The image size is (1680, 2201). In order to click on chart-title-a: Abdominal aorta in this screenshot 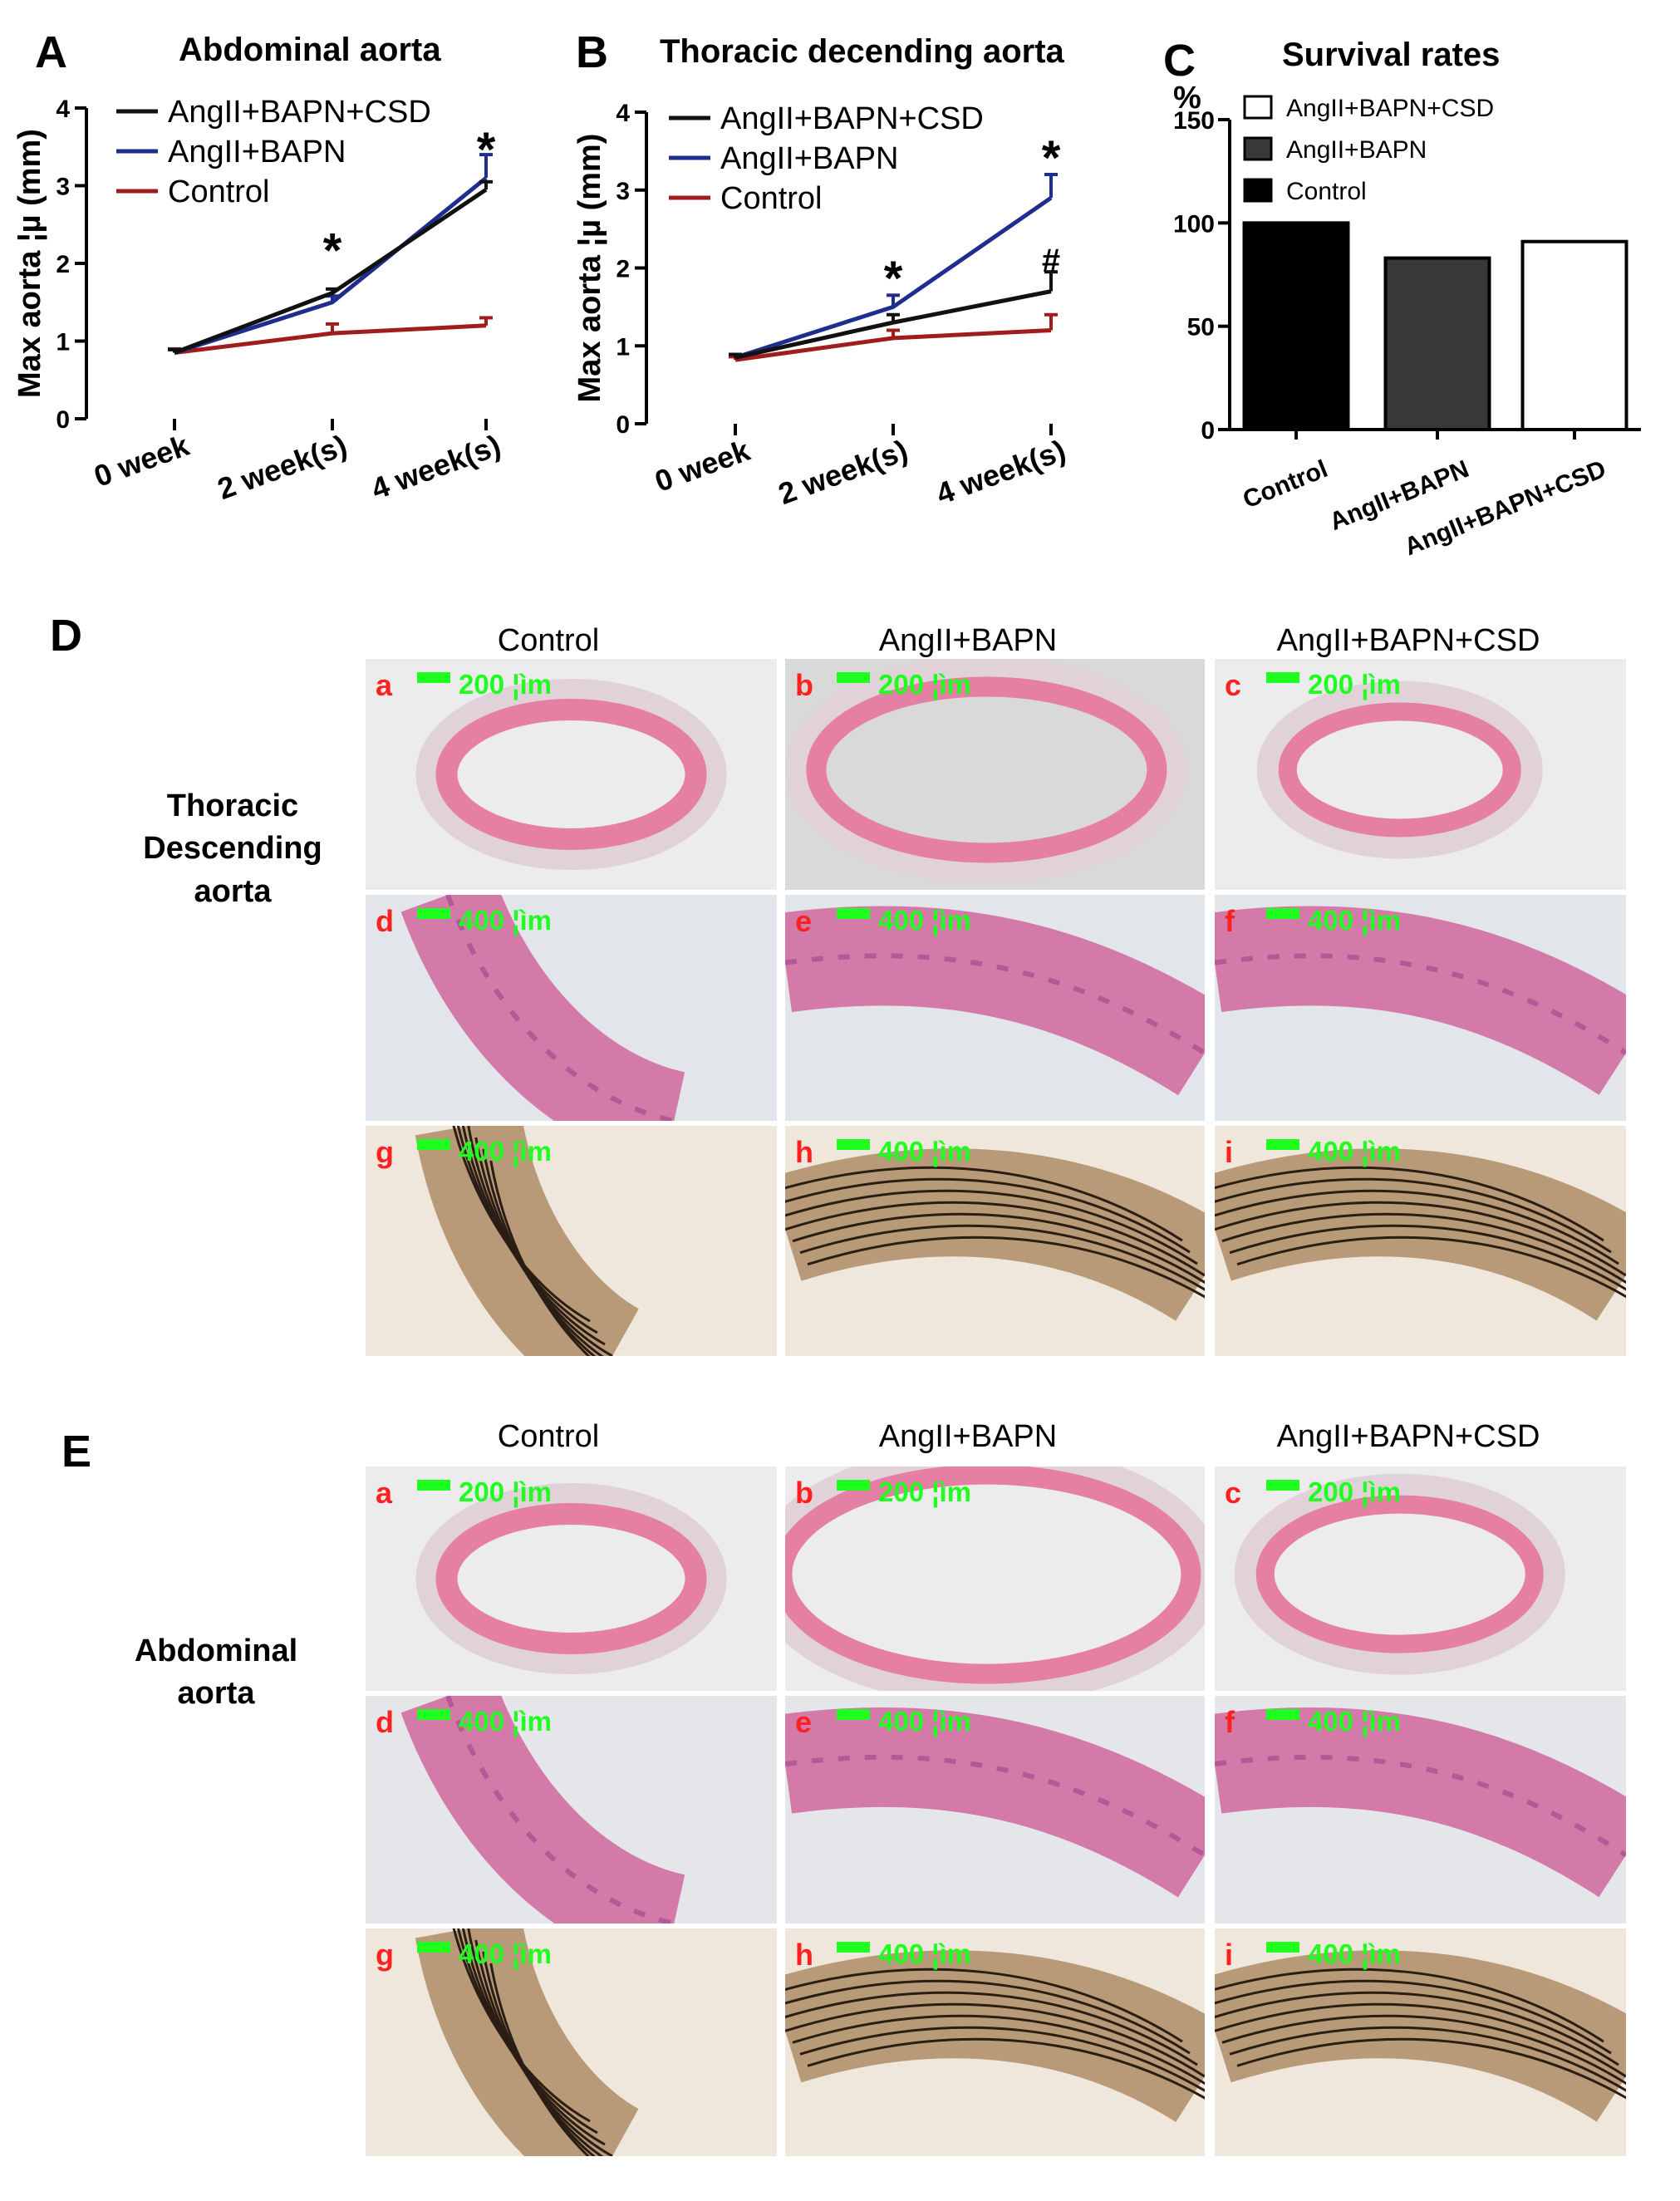, I will do `click(310, 50)`.